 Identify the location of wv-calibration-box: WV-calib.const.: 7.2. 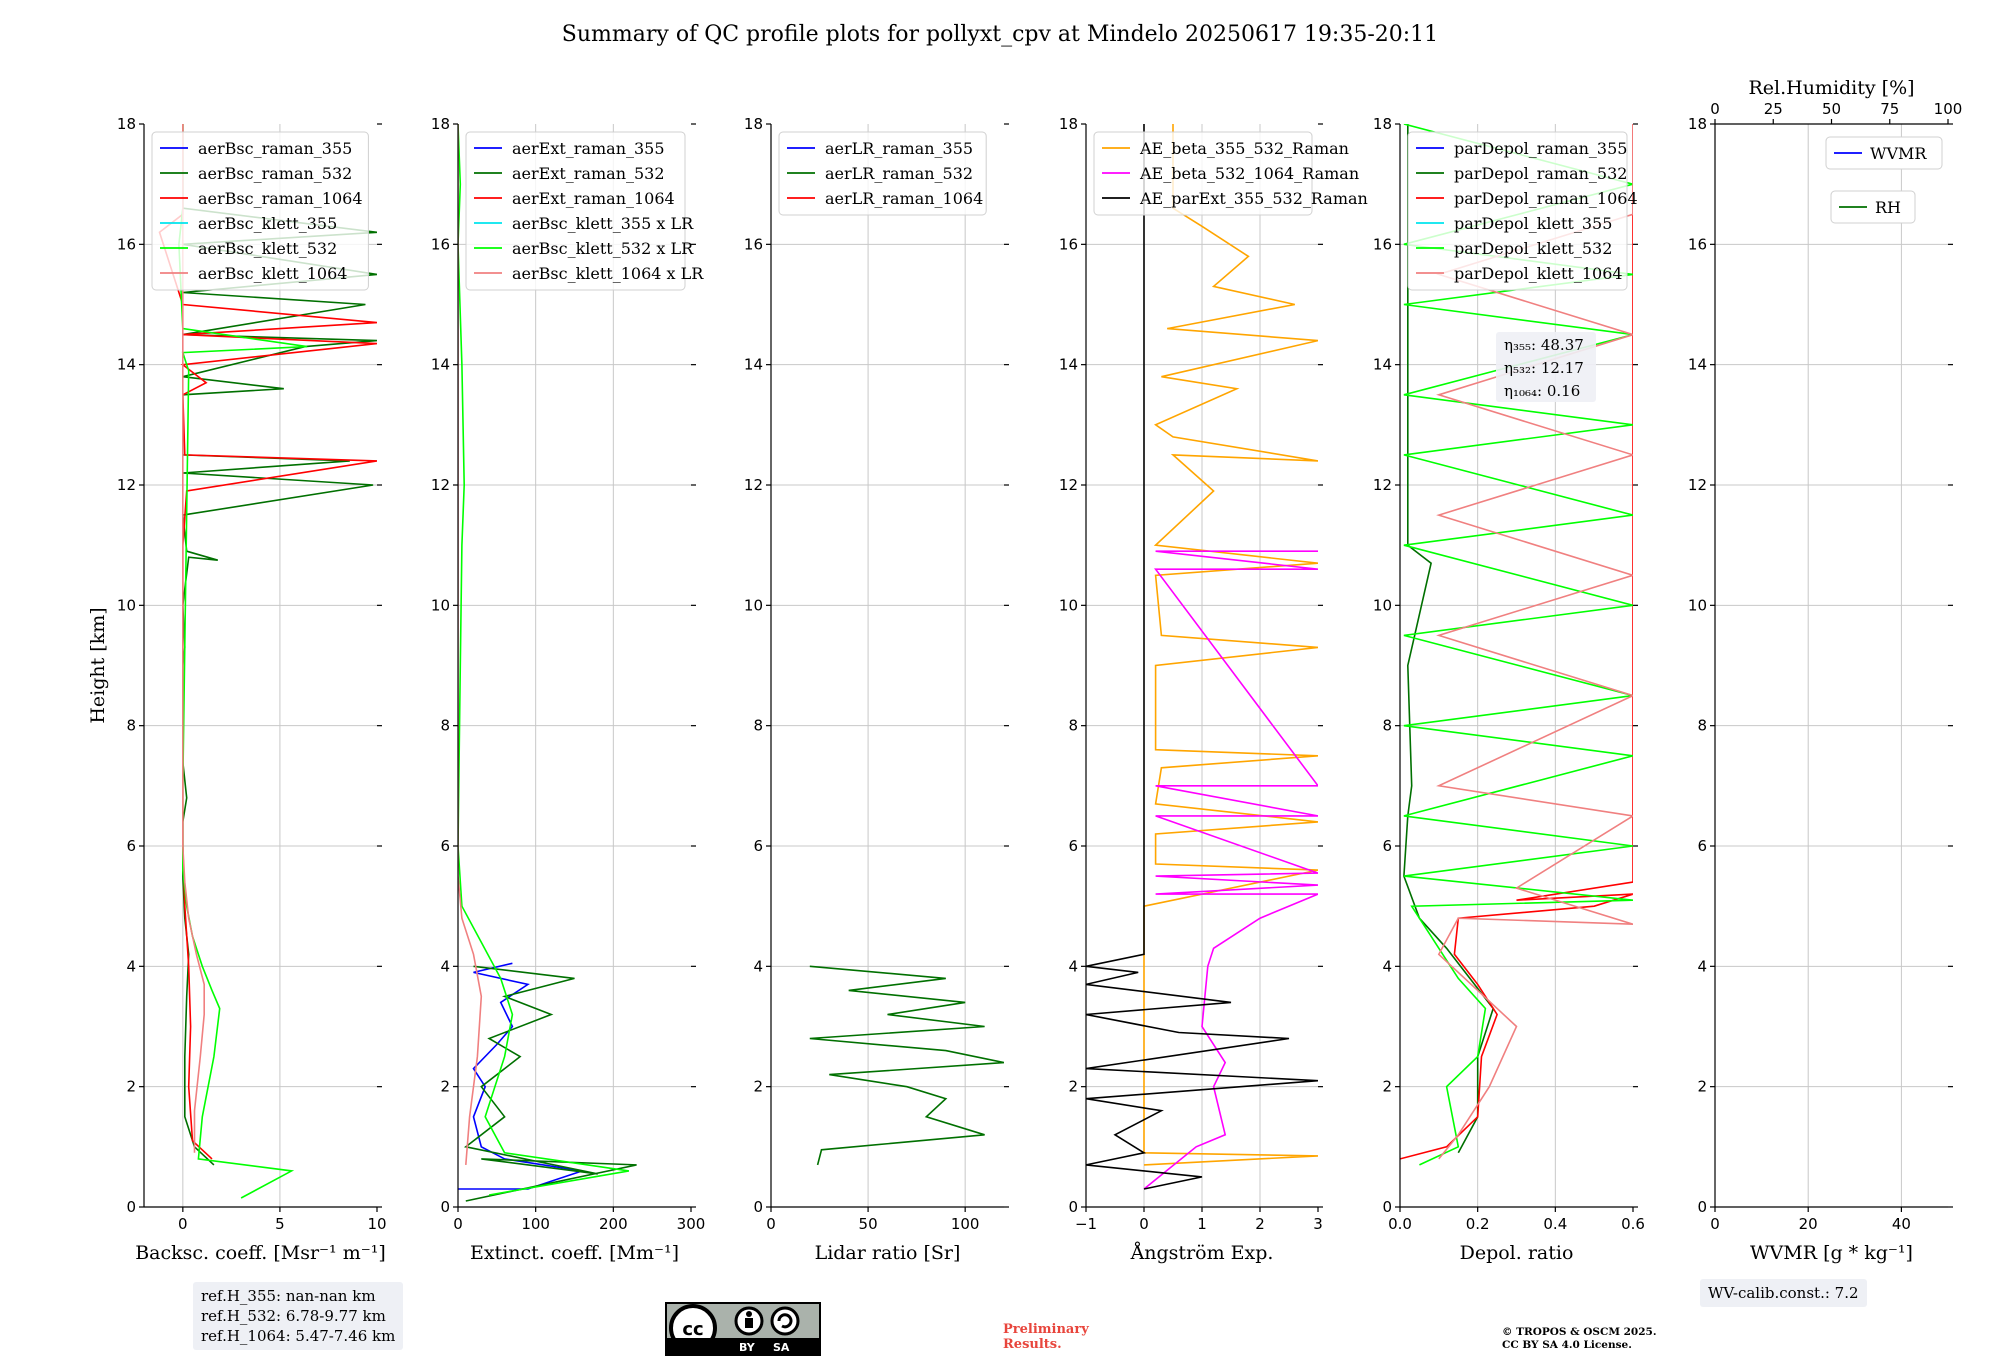
(1783, 1293).